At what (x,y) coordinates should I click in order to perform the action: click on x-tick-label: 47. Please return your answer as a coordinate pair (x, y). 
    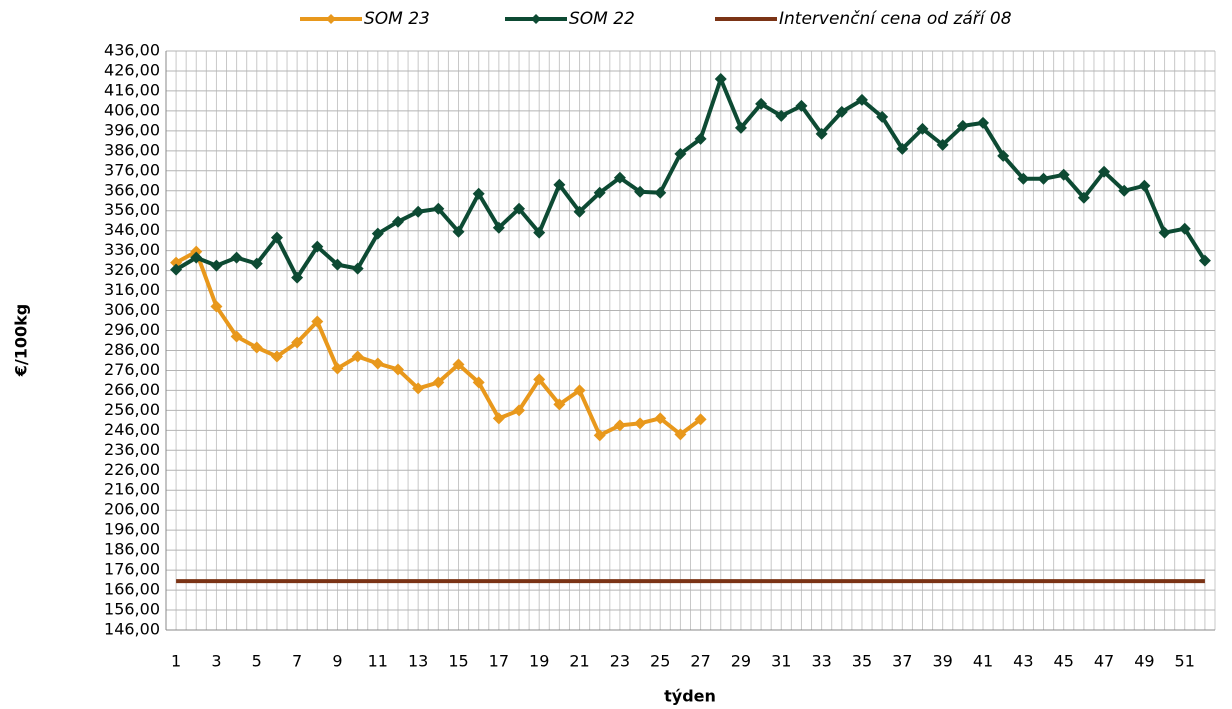
    Looking at the image, I should click on (1104, 661).